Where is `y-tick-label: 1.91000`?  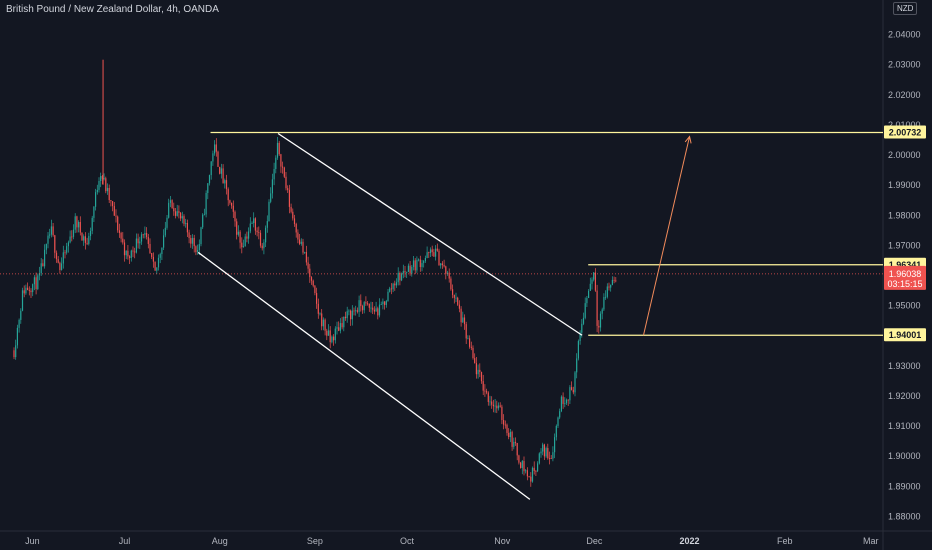 y-tick-label: 1.91000 is located at coordinates (904, 426).